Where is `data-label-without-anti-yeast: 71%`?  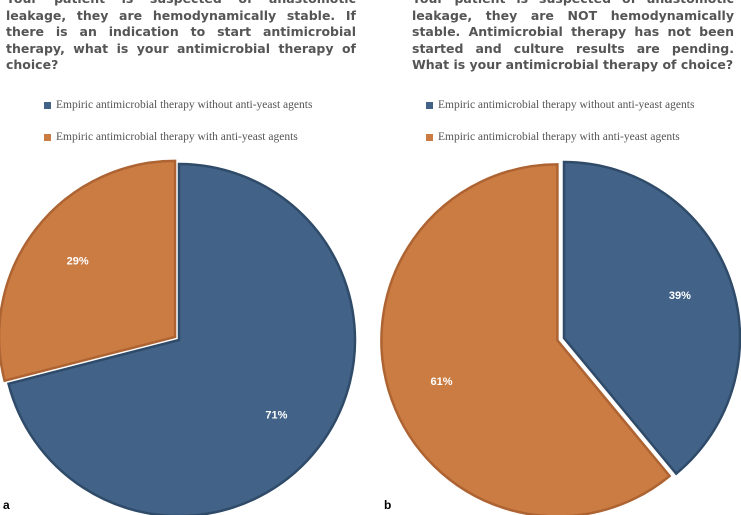
data-label-without-anti-yeast: 71% is located at coordinates (276, 415).